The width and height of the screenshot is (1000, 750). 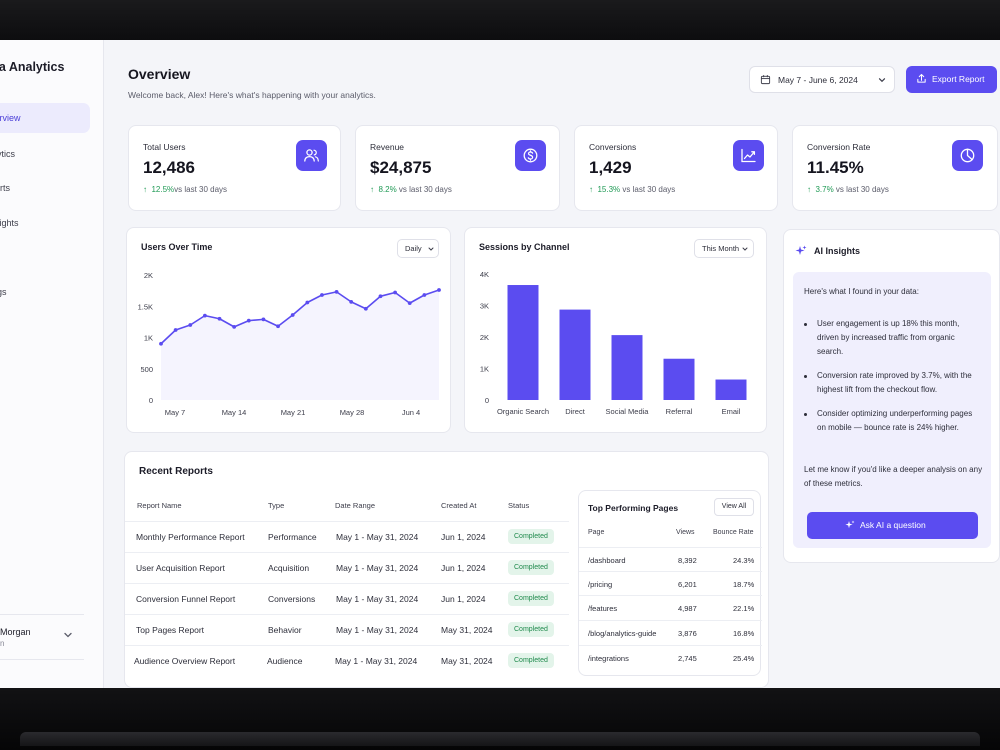 What do you see at coordinates (687, 608) in the screenshot?
I see `page-views: 4,987` at bounding box center [687, 608].